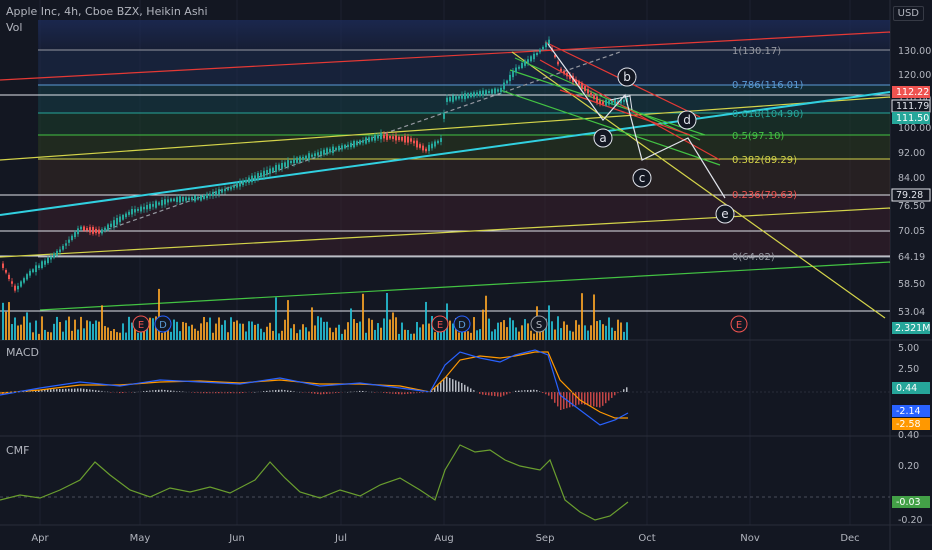 The height and width of the screenshot is (550, 932). What do you see at coordinates (444, 538) in the screenshot?
I see `x-tick: Aug` at bounding box center [444, 538].